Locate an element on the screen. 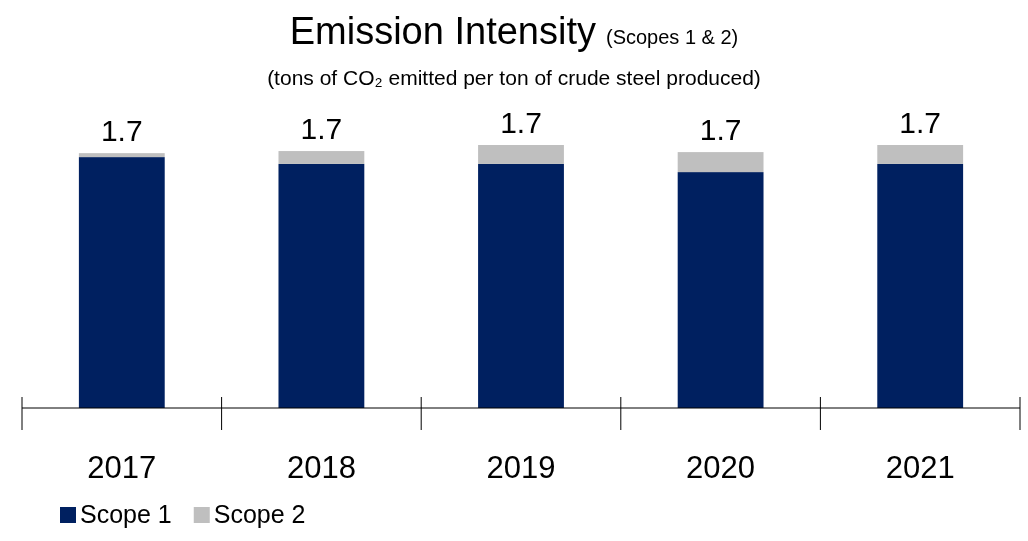 The width and height of the screenshot is (1028, 541). y-axis-title: (tons of CO₂ emitted per ton of crude steel produced) is located at coordinates (514, 77).